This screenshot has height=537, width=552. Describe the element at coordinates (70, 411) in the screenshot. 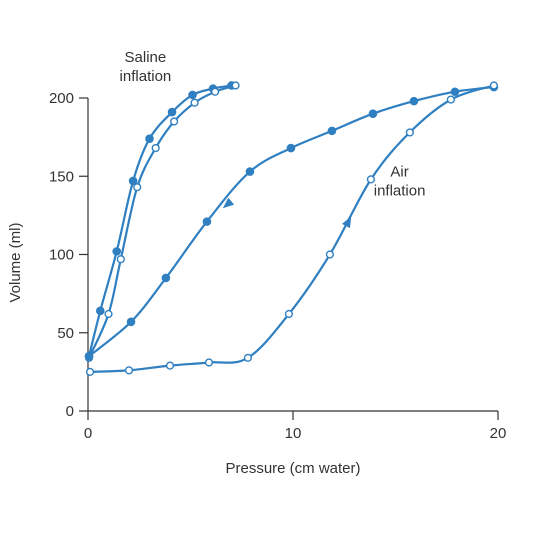

I see `y-tick-label: 0` at that location.